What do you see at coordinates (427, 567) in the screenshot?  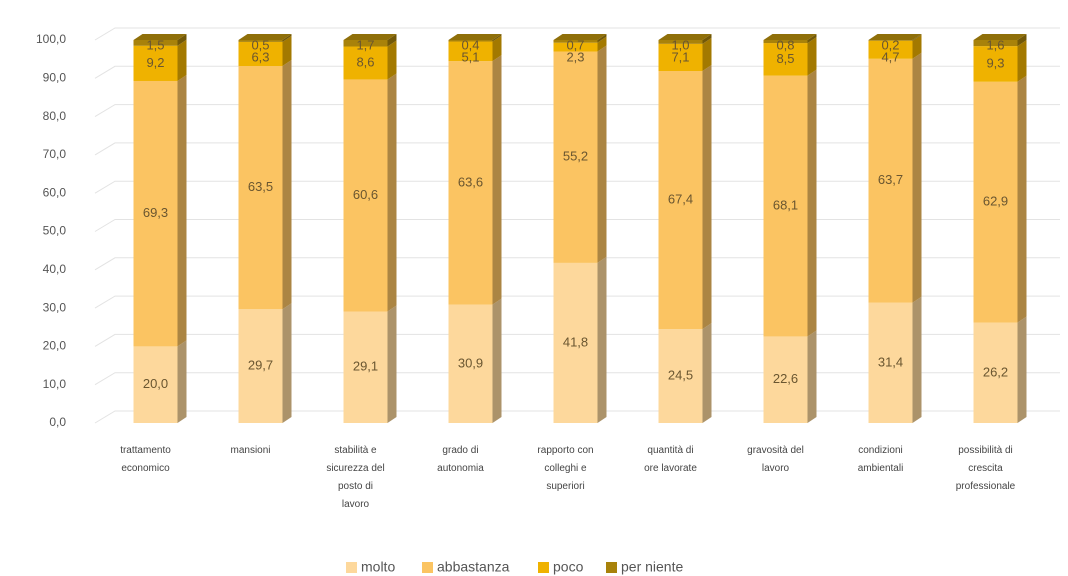 I see `legend-swatch` at bounding box center [427, 567].